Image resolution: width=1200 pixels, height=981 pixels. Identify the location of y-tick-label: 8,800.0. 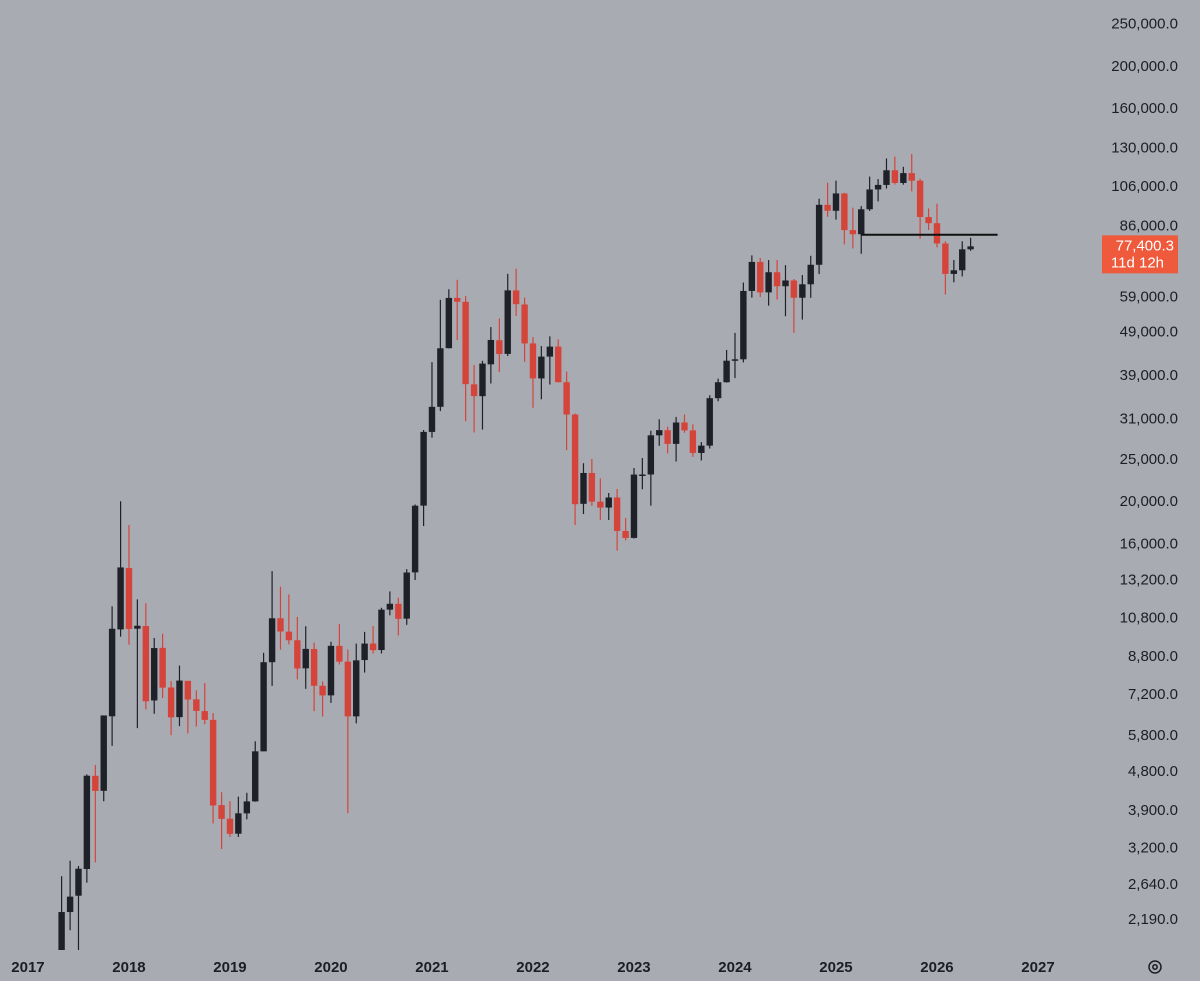
(1153, 656).